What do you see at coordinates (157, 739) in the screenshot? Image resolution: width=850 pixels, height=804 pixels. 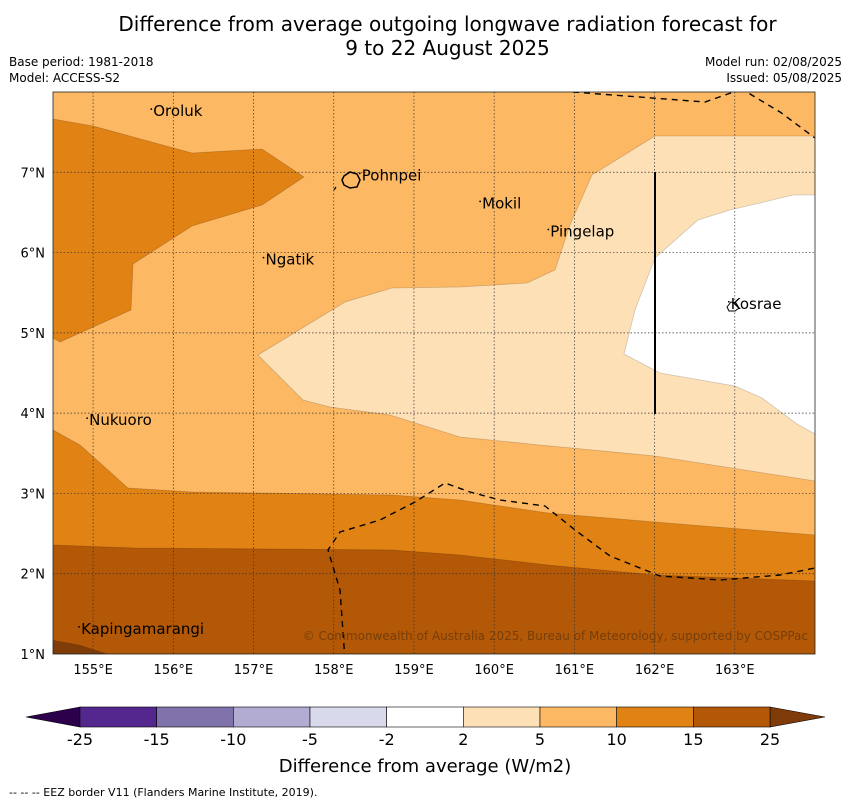 I see `colorbar-tick-label: -15` at bounding box center [157, 739].